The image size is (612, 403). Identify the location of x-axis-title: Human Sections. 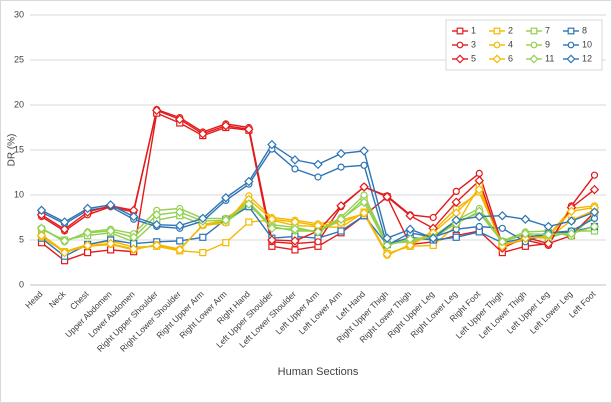
(318, 372).